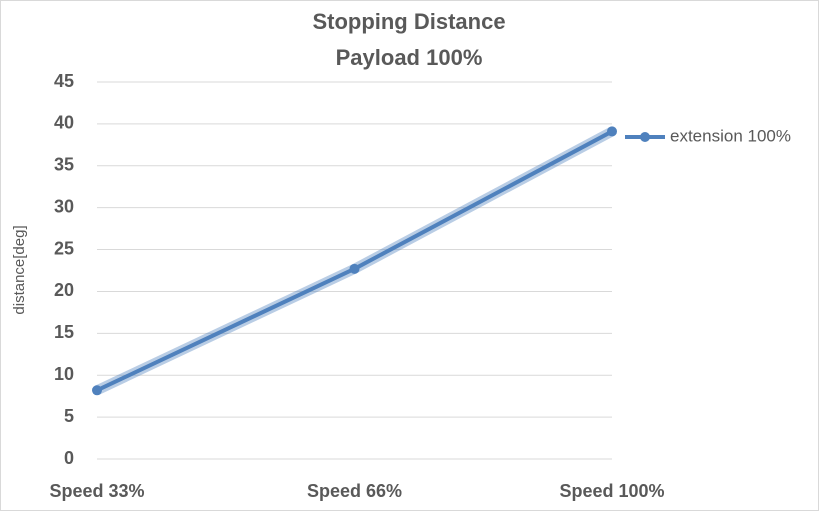  What do you see at coordinates (64, 81) in the screenshot?
I see `y-tick-label: 45` at bounding box center [64, 81].